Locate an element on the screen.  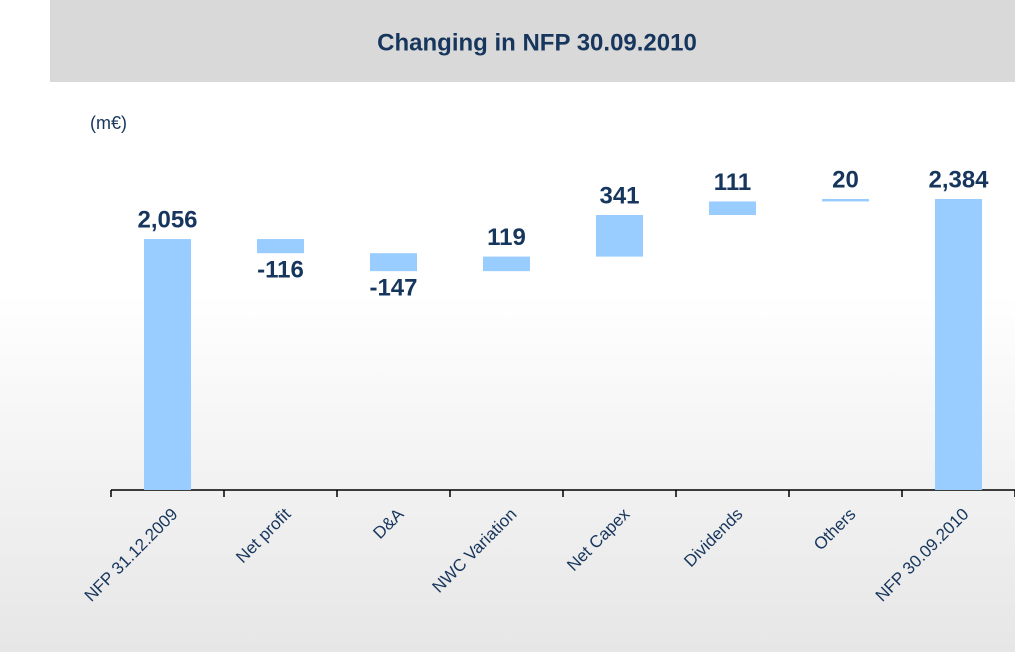
title-band is located at coordinates (532, 41).